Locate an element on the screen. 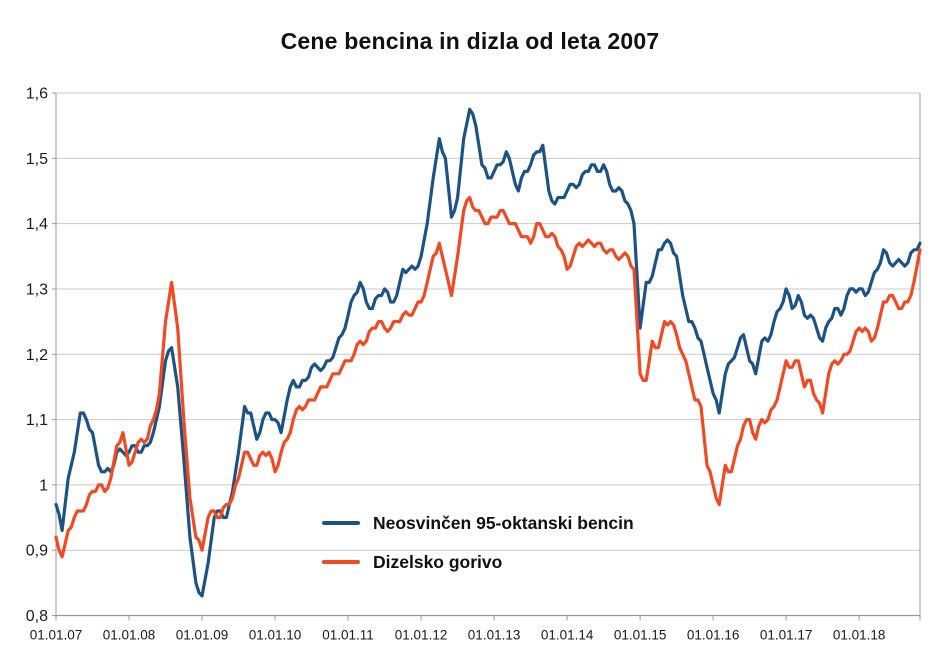  y-axis-label: 0,9 is located at coordinates (37, 551).